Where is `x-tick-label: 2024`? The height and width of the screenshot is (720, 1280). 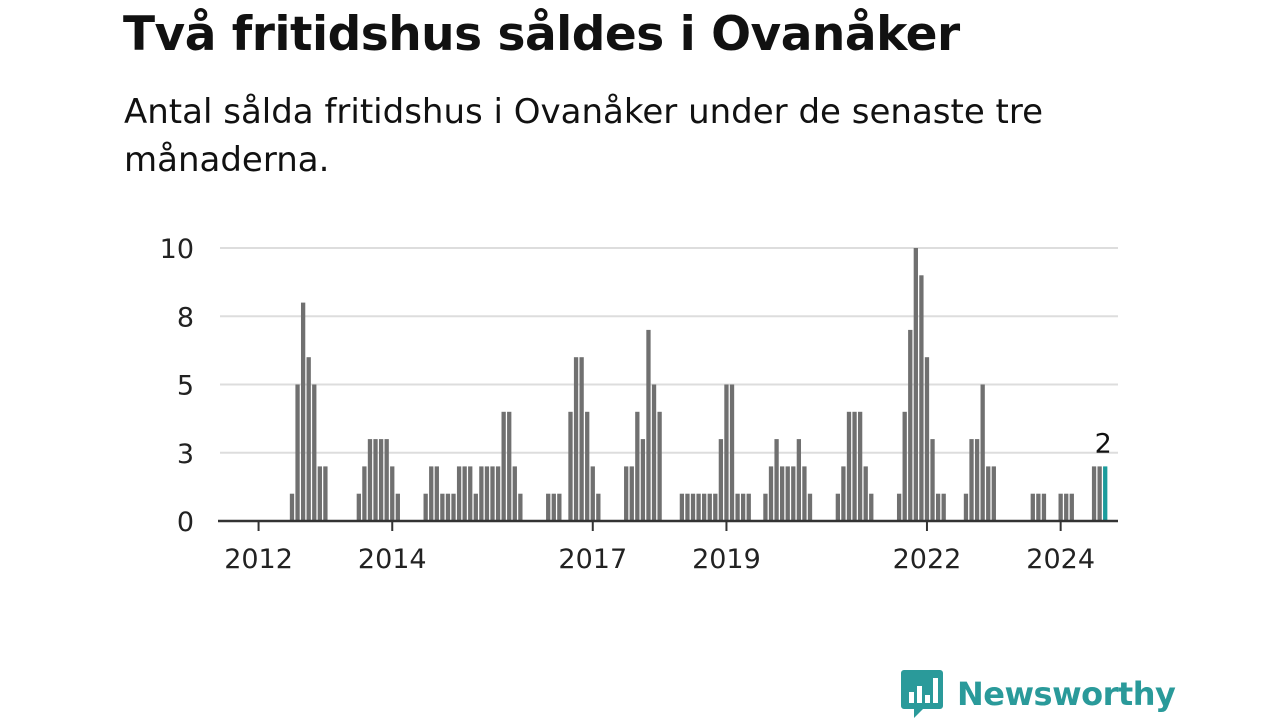 x-tick-label: 2024 is located at coordinates (1060, 559).